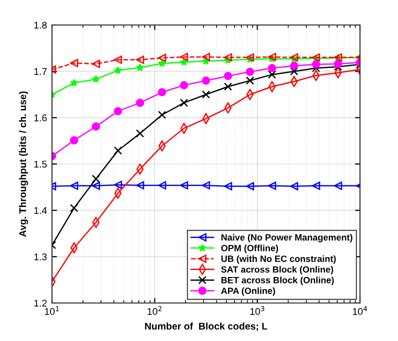  I want to click on y-tick-label: 1.8, so click(40, 25).